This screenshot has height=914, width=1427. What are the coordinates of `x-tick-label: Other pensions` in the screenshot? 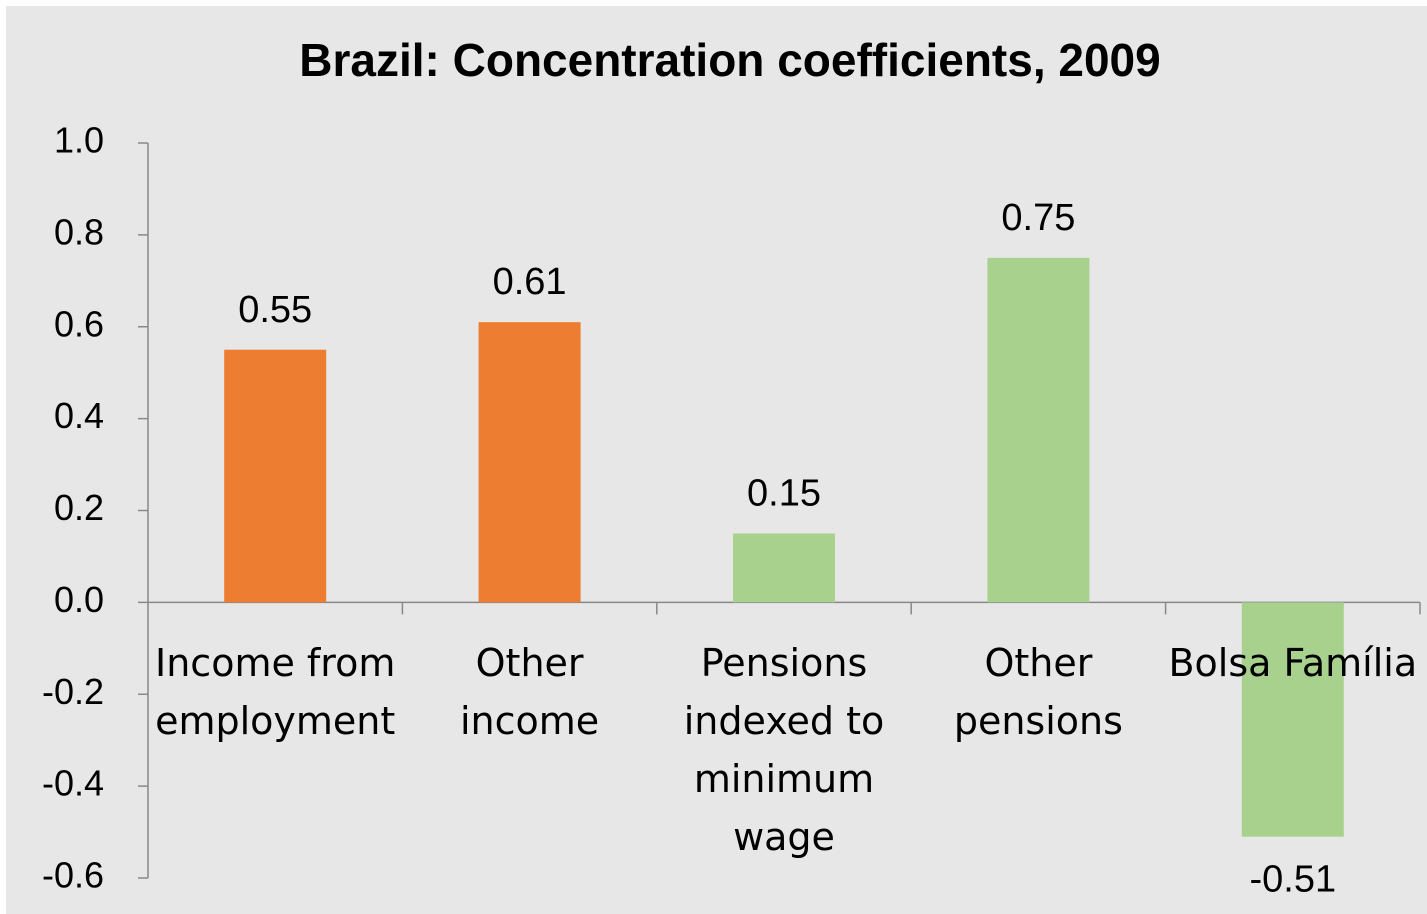 It's located at (1038, 692).